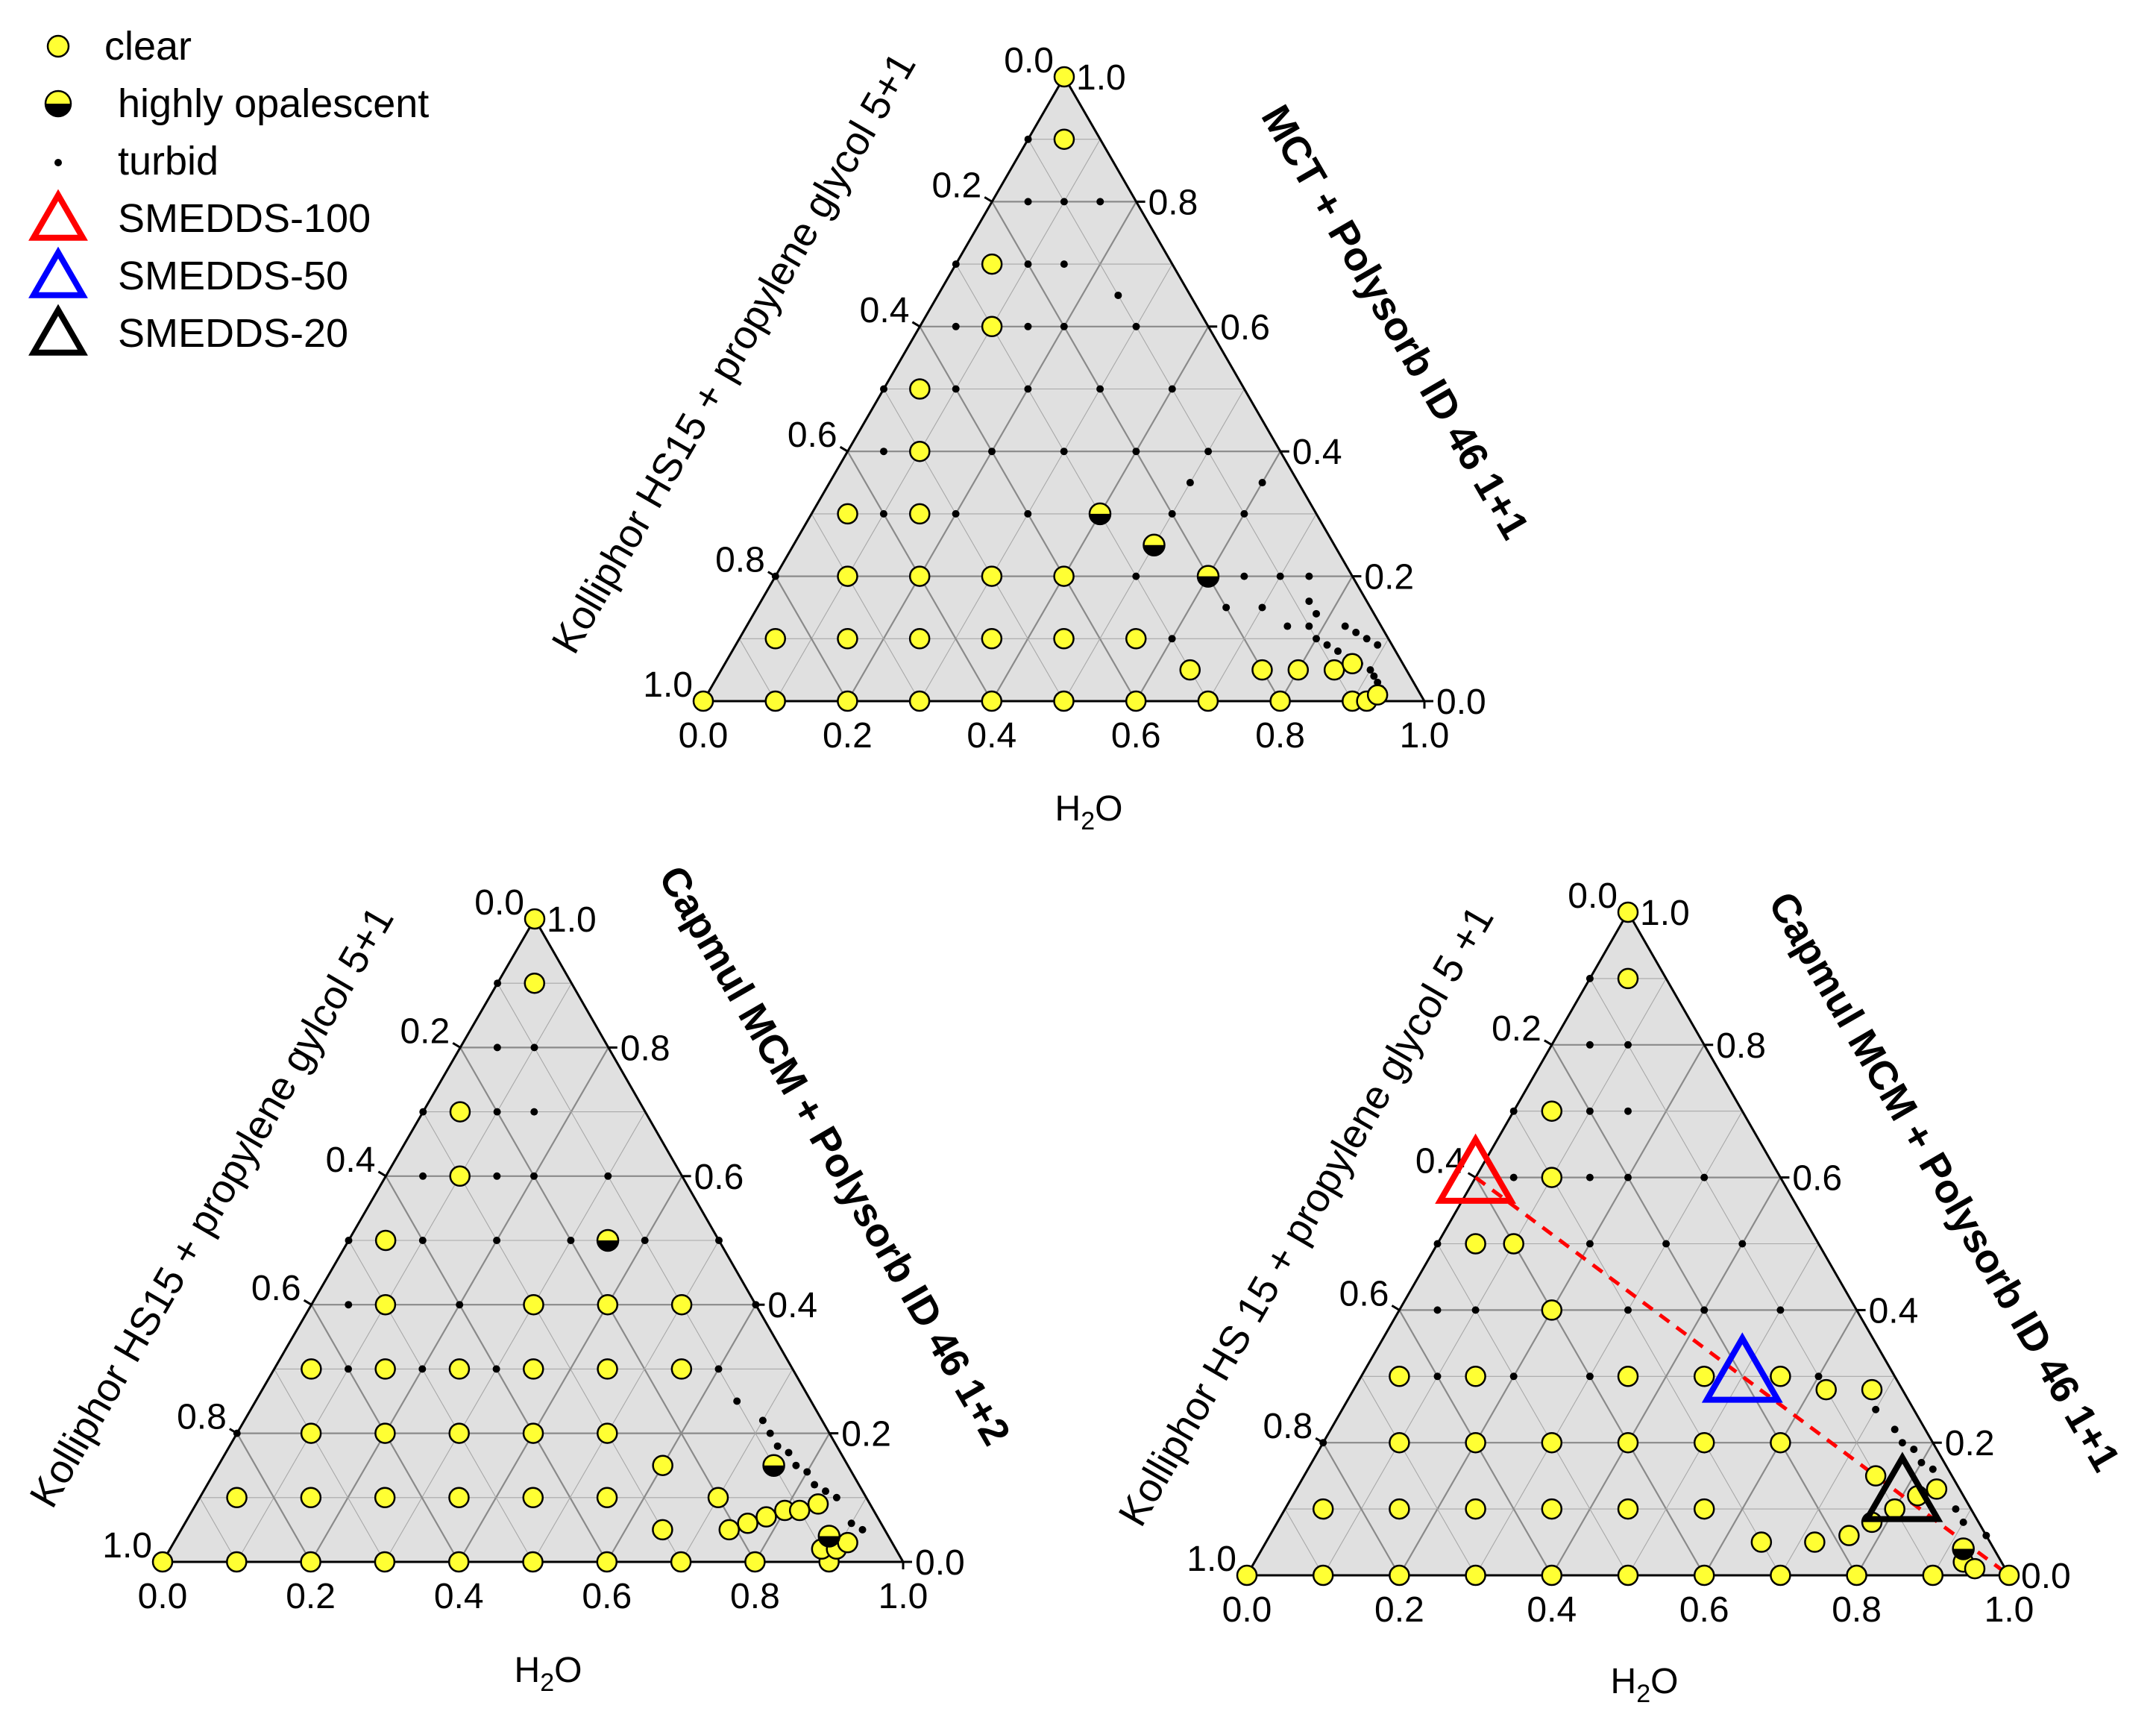 The height and width of the screenshot is (1723, 2156). Describe the element at coordinates (1280, 736) in the screenshot. I see `bottom-tick-label: 0.8` at that location.